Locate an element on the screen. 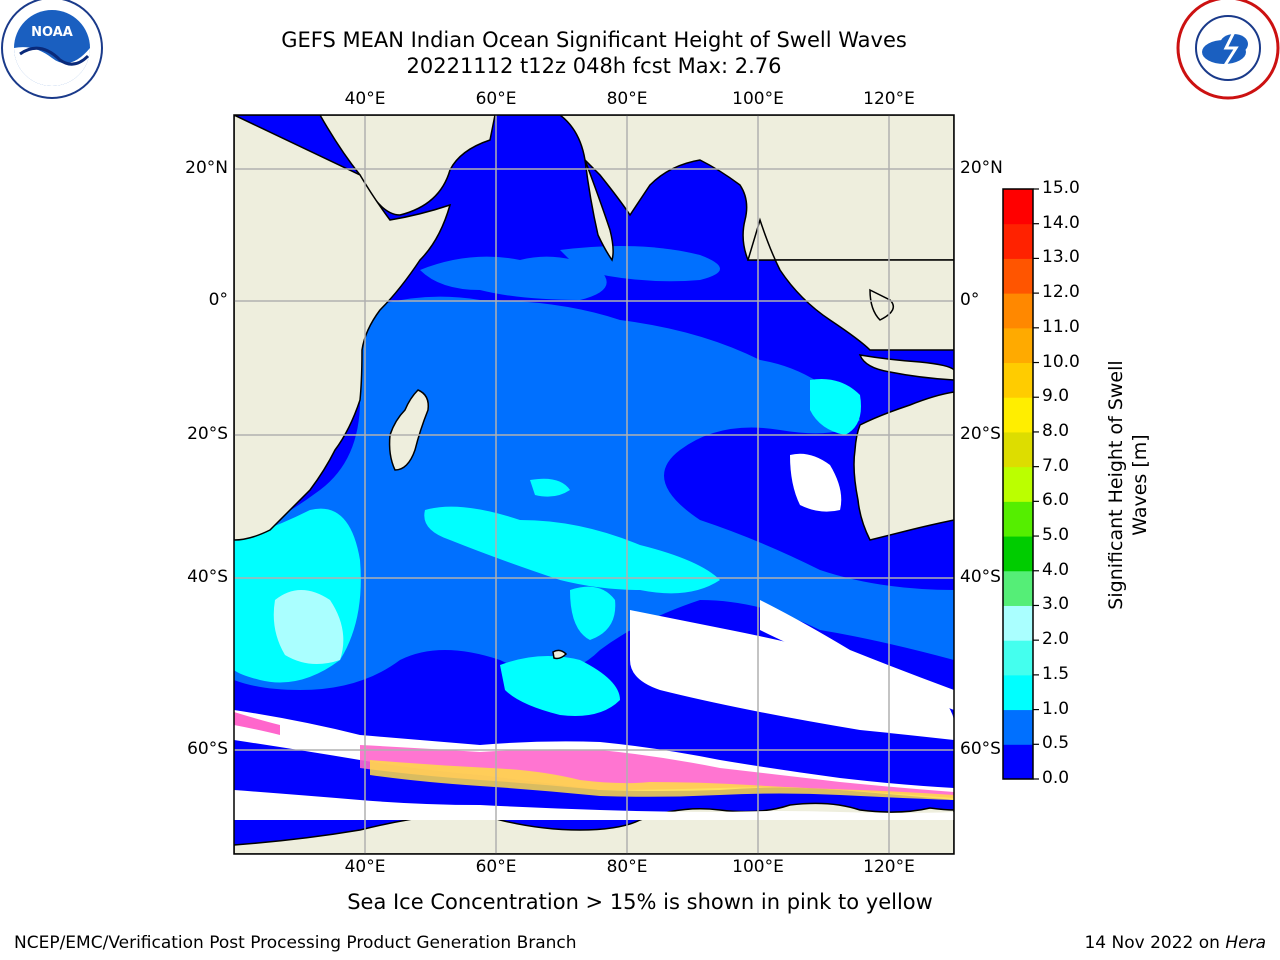 This screenshot has height=960, width=1280. lat-tick-right: 20°S is located at coordinates (980, 434).